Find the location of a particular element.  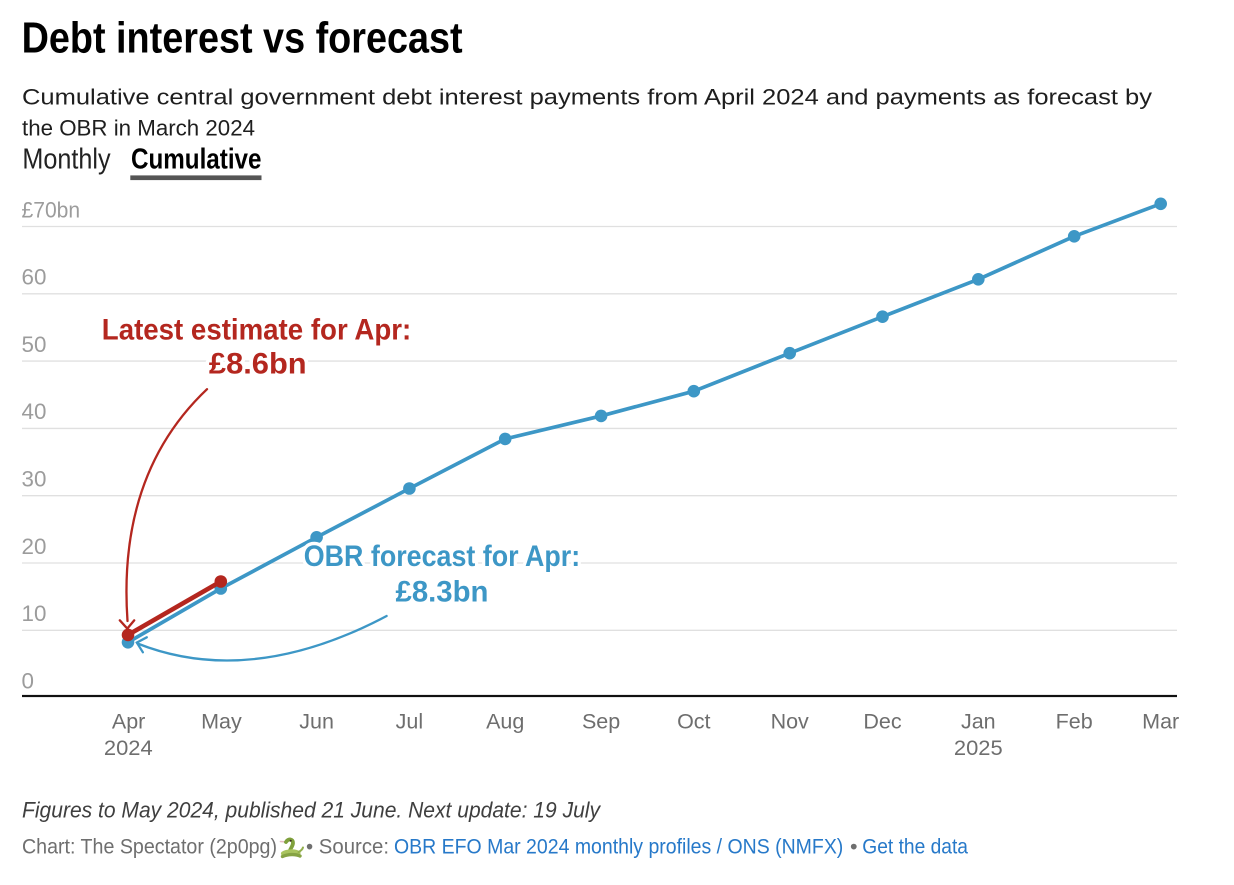

svg-text: 50 is located at coordinates (34, 344).